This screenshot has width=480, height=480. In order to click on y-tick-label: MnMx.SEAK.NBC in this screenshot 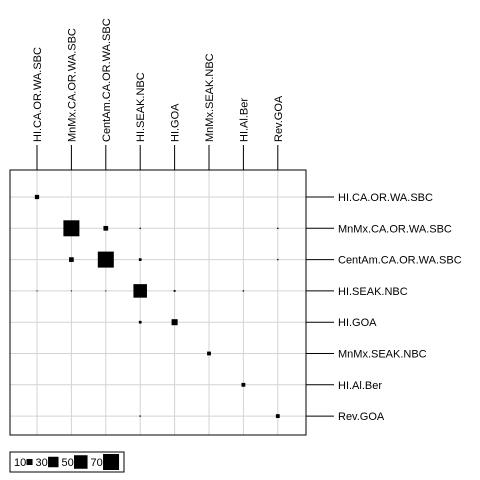, I will do `click(382, 355)`.